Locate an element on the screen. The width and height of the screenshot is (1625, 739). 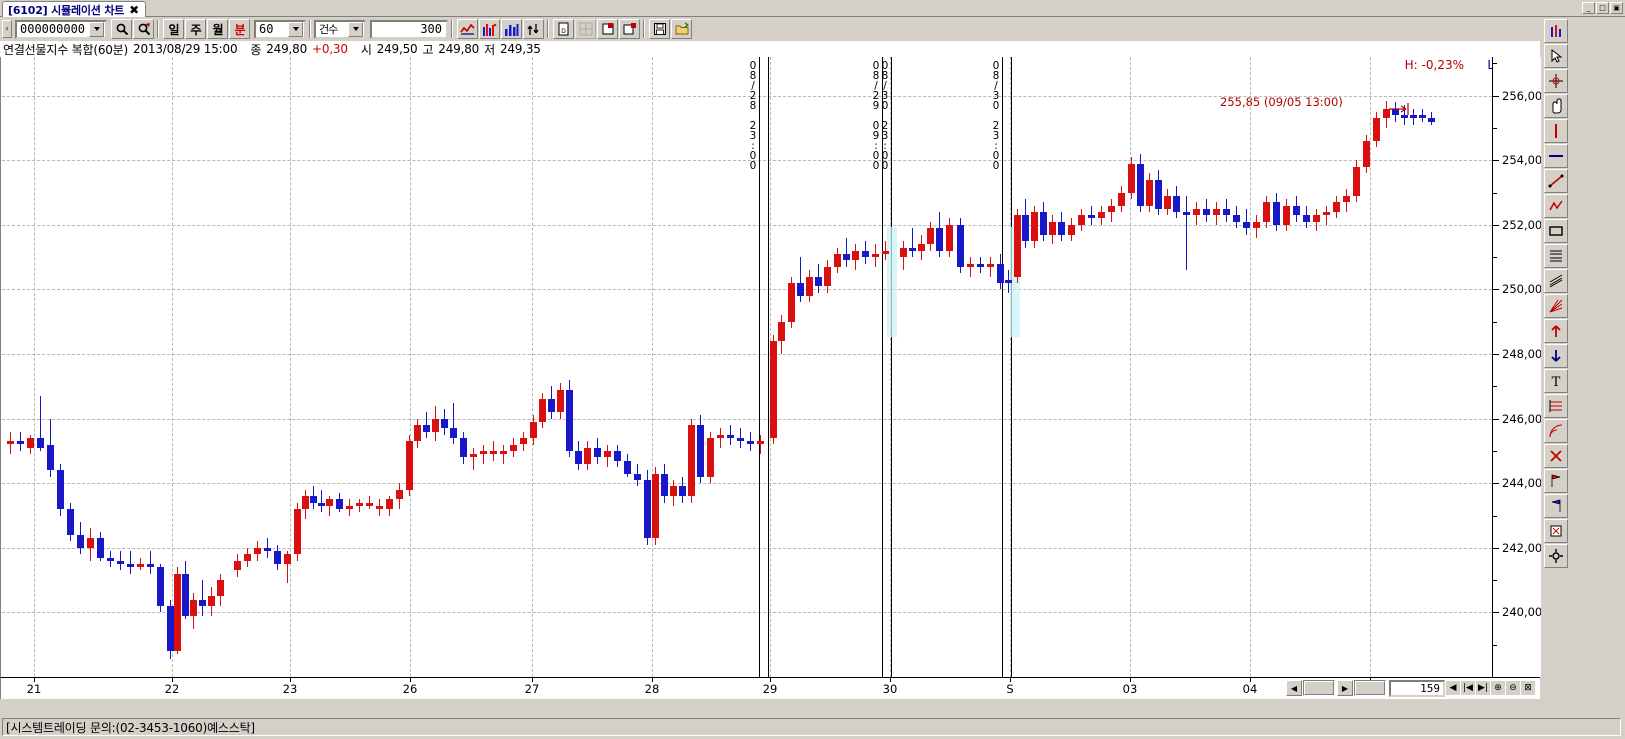
date-tick-label: 23 is located at coordinates (290, 689).